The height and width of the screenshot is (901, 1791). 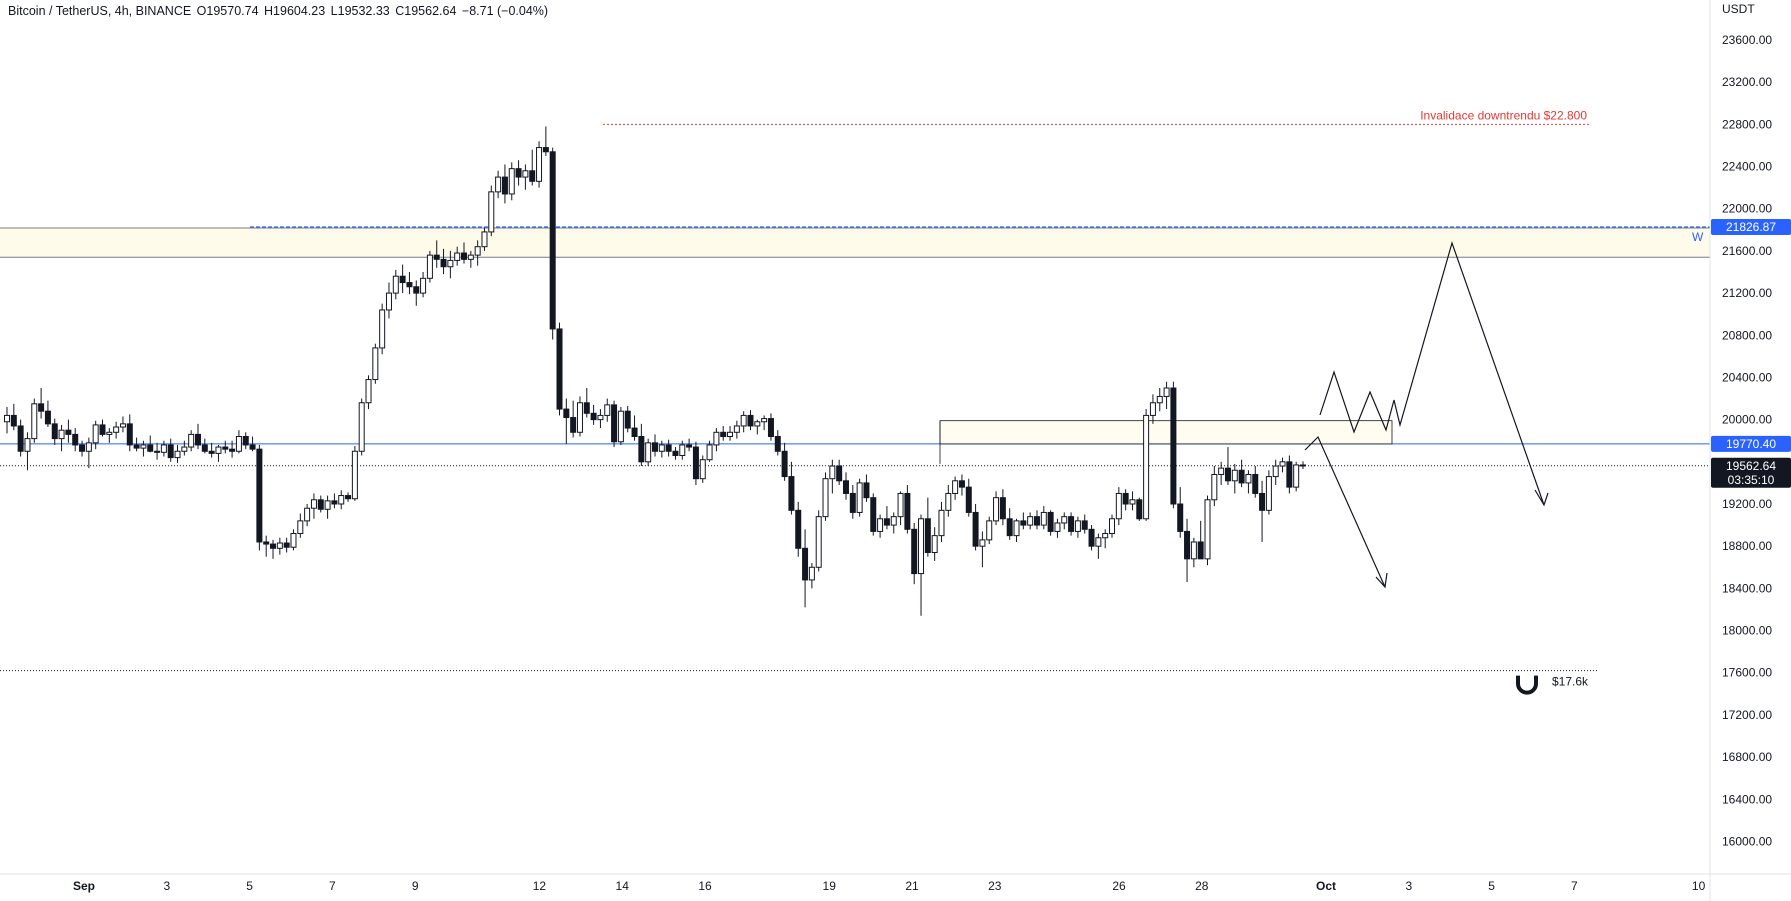 I want to click on zone-fill, so click(x=855, y=242).